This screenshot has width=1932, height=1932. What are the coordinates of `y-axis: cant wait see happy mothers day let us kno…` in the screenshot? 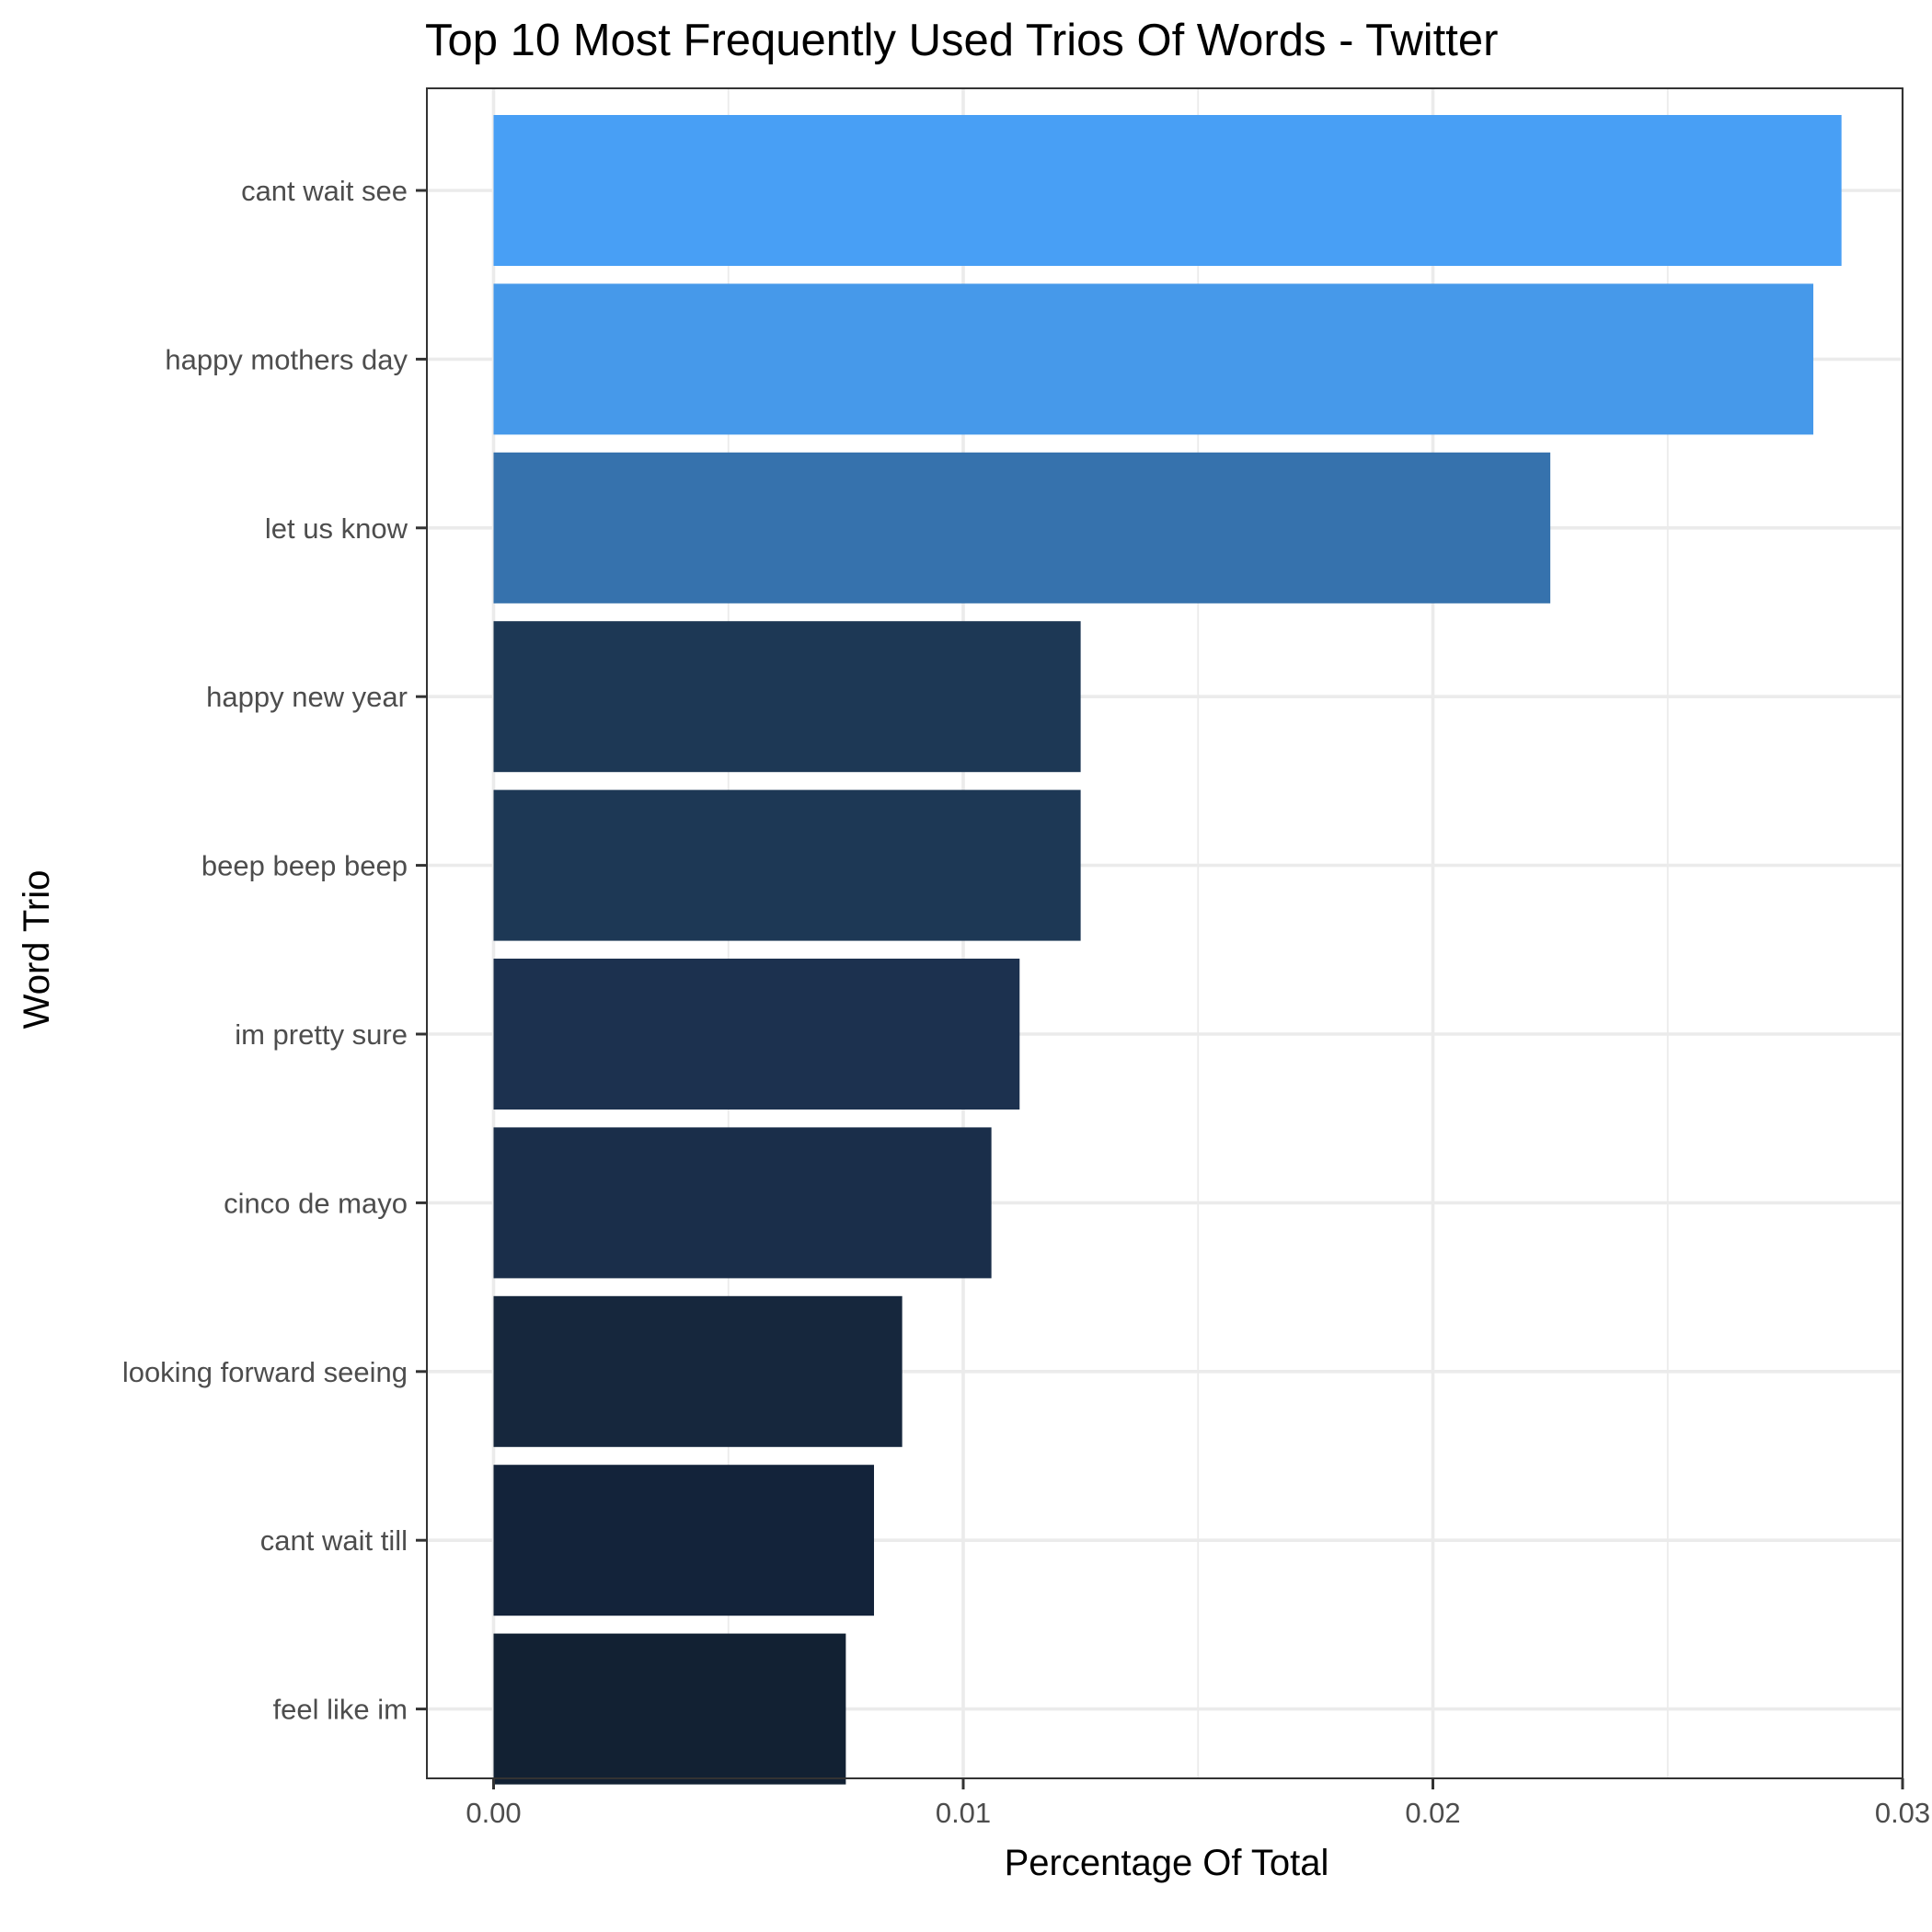 It's located at (274, 951).